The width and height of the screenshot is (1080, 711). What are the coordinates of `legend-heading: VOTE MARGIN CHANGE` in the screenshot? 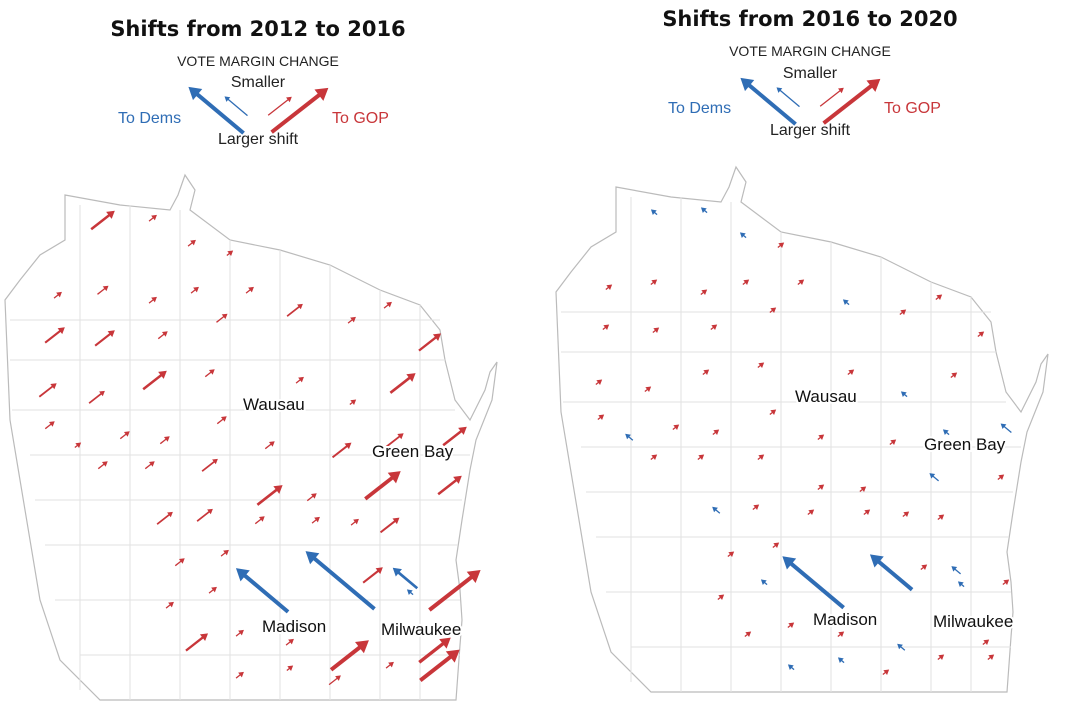 It's located at (258, 61).